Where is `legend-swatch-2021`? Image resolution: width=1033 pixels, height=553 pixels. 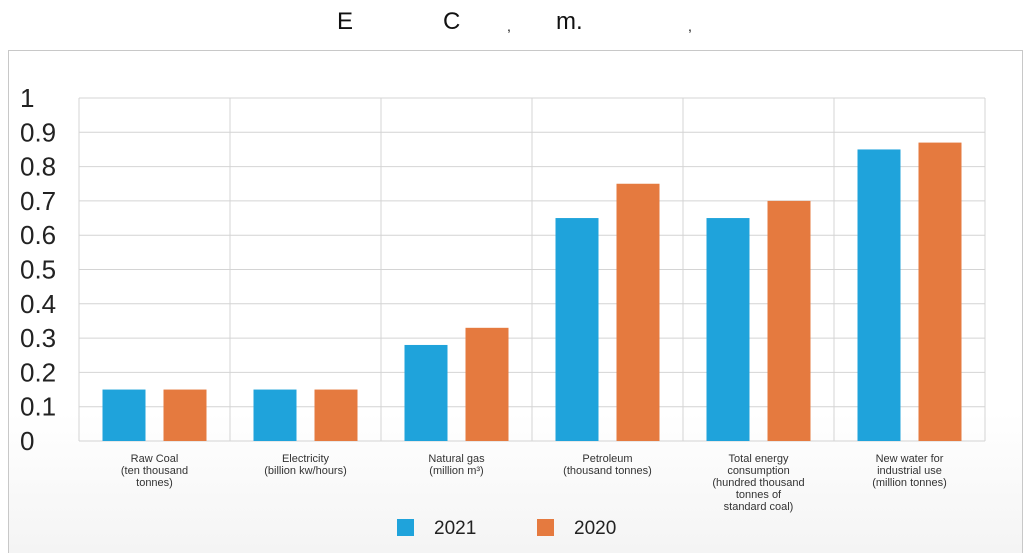 legend-swatch-2021 is located at coordinates (405, 527).